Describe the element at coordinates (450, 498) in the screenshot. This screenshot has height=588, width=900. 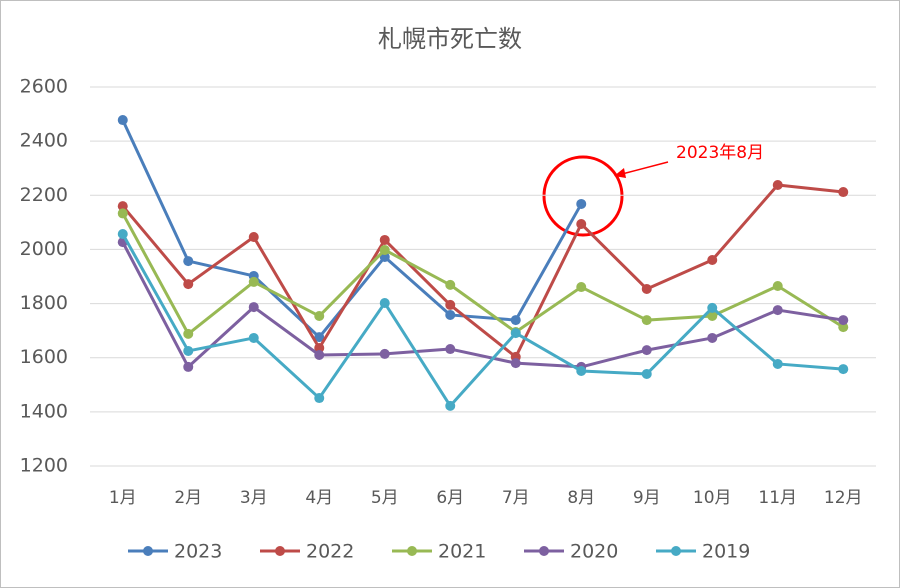
I see `x-tick-label: 6月` at that location.